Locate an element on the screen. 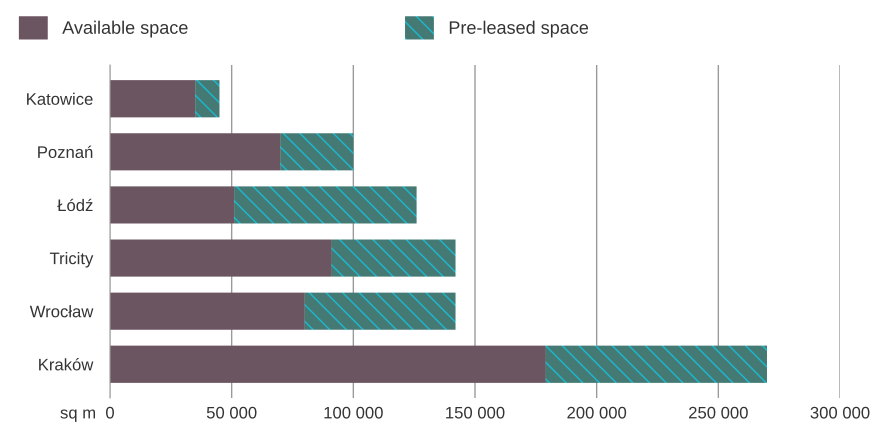  x-tick-label: 200 000 is located at coordinates (596, 412).